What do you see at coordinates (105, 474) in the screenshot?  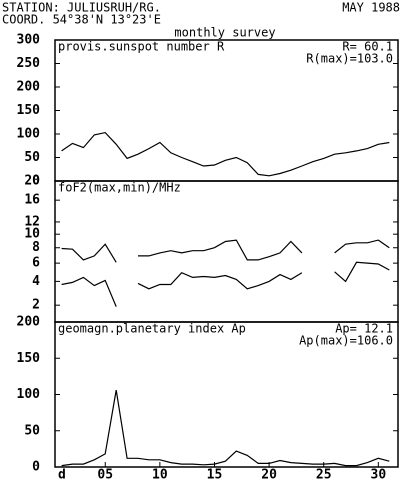 I see `x-tick-label: 05` at bounding box center [105, 474].